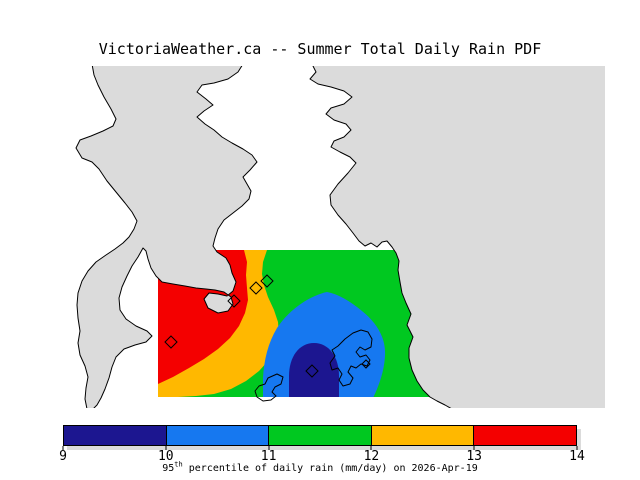  Describe the element at coordinates (267, 326) in the screenshot. I see `station-markers` at that location.